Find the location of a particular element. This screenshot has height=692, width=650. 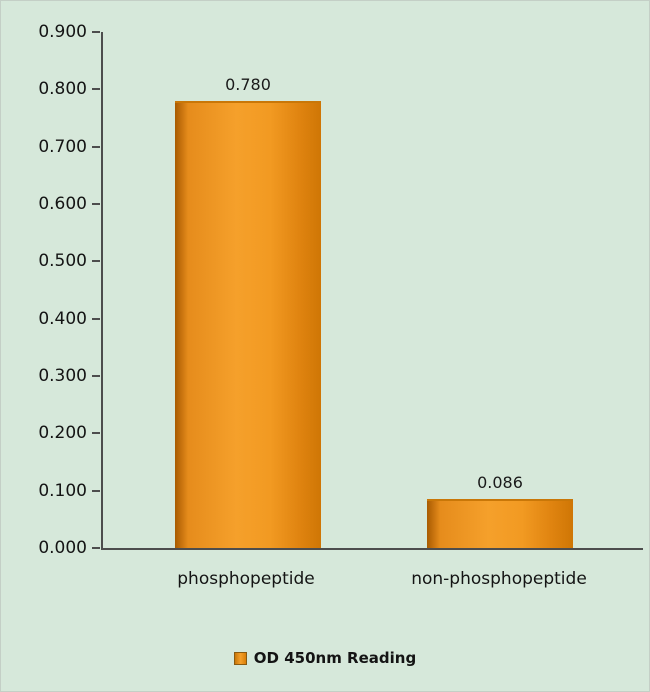

bar-group-non-phosphopeptide: 0.086 is located at coordinates (500, 510).